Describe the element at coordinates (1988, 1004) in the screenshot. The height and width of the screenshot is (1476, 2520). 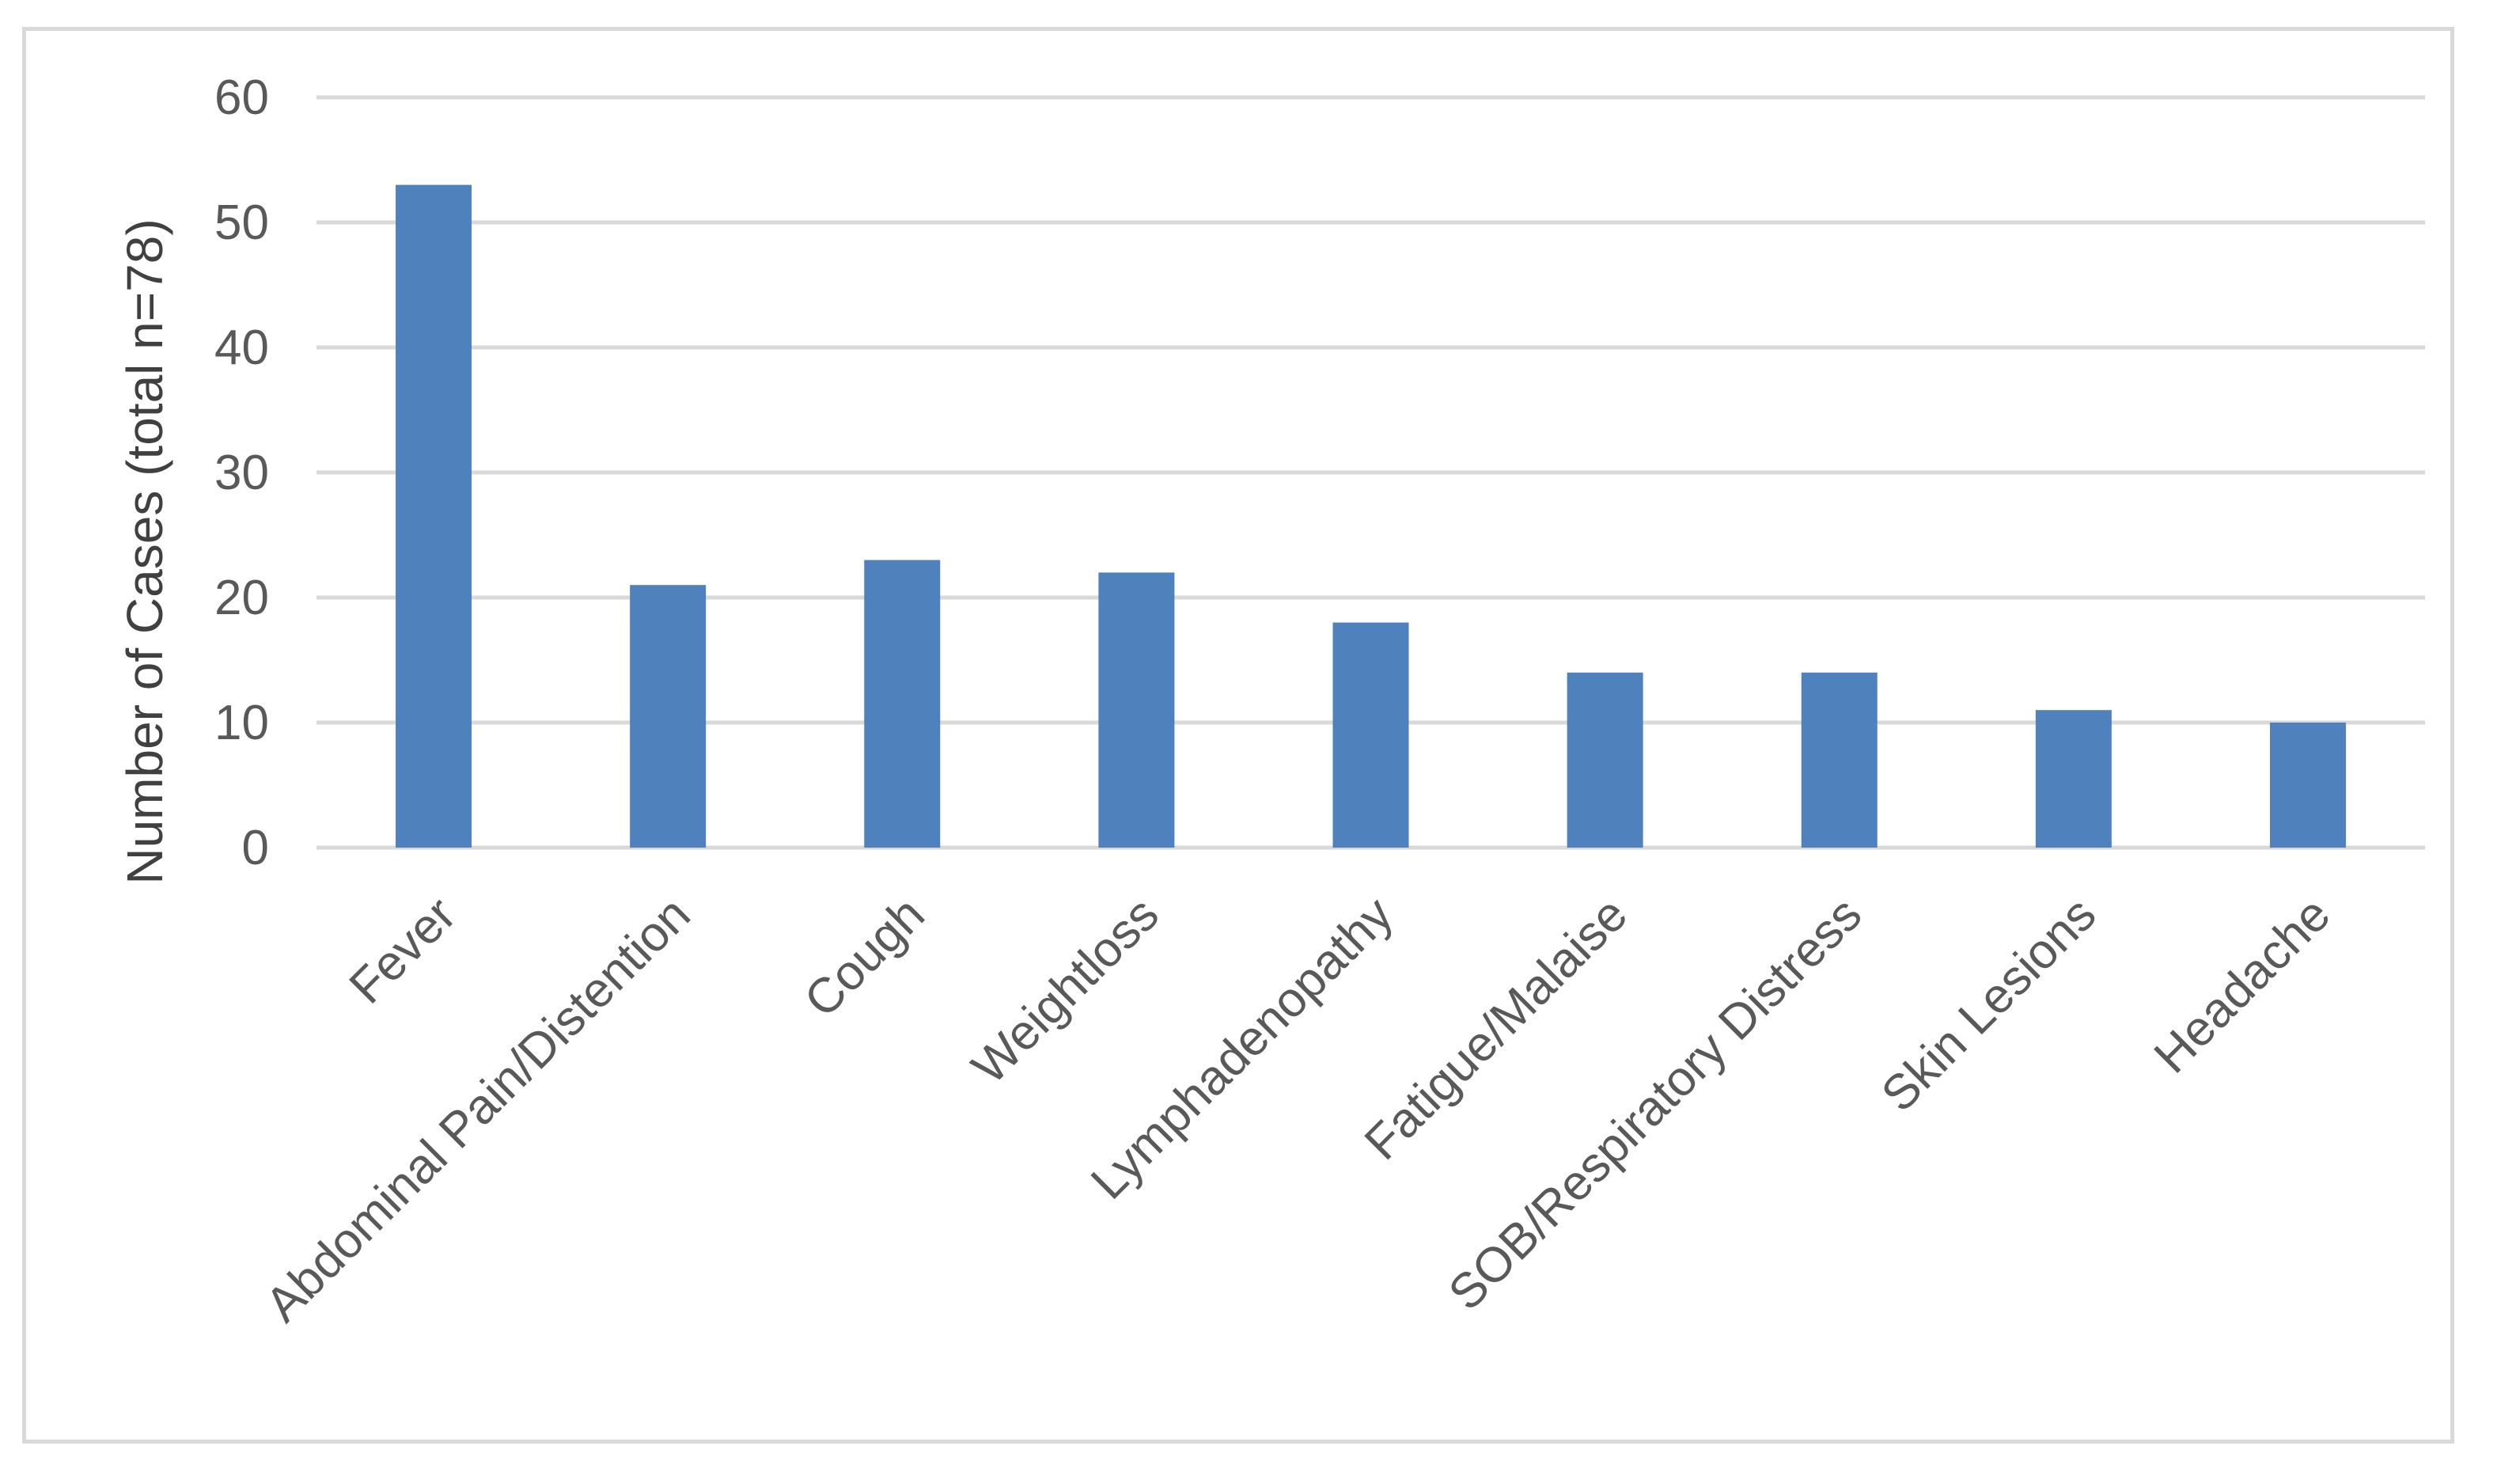
I see `x-category-label: Skin Lesions` at that location.